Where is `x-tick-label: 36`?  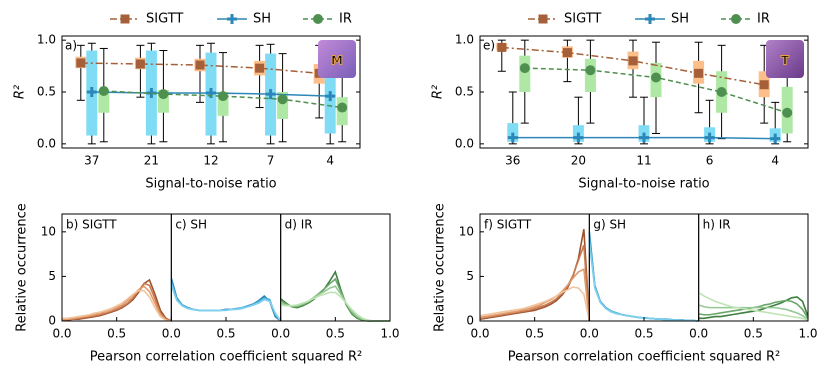 x-tick-label: 36 is located at coordinates (512, 161).